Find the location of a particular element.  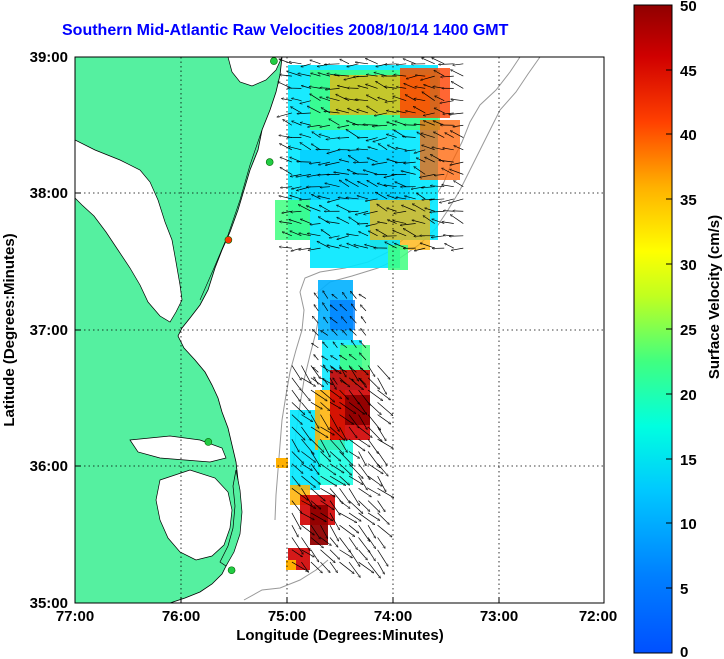

colorbar-ticks is located at coordinates (669, 329).